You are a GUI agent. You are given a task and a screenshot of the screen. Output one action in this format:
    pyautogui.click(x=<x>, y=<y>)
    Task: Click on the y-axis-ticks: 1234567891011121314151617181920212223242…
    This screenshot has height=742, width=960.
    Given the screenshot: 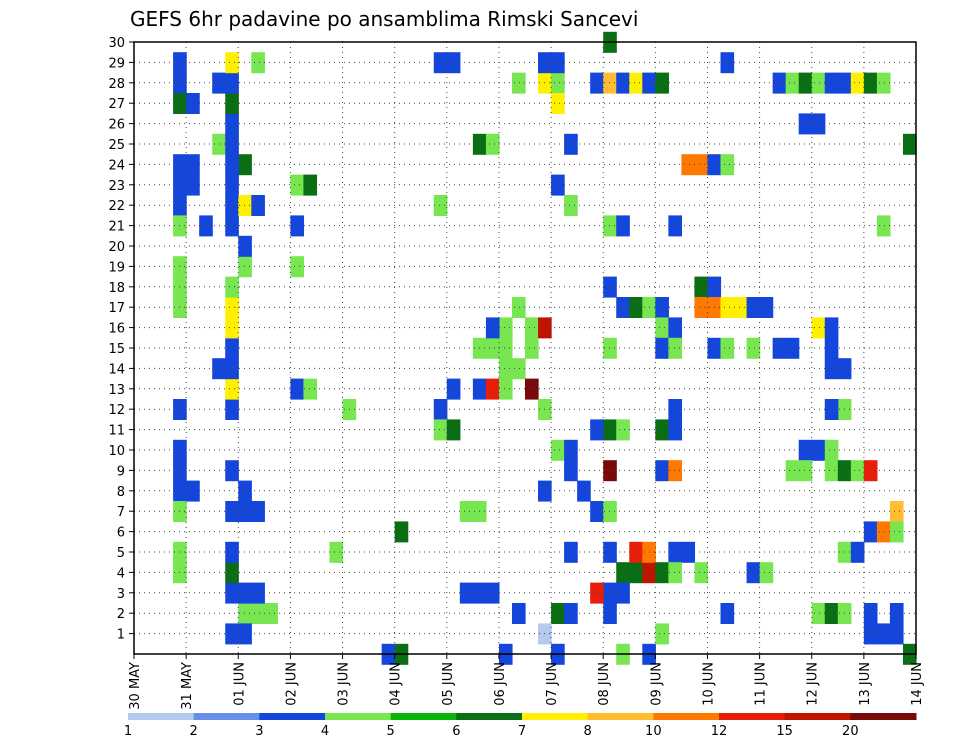 What is the action you would take?
    pyautogui.click(x=121, y=339)
    